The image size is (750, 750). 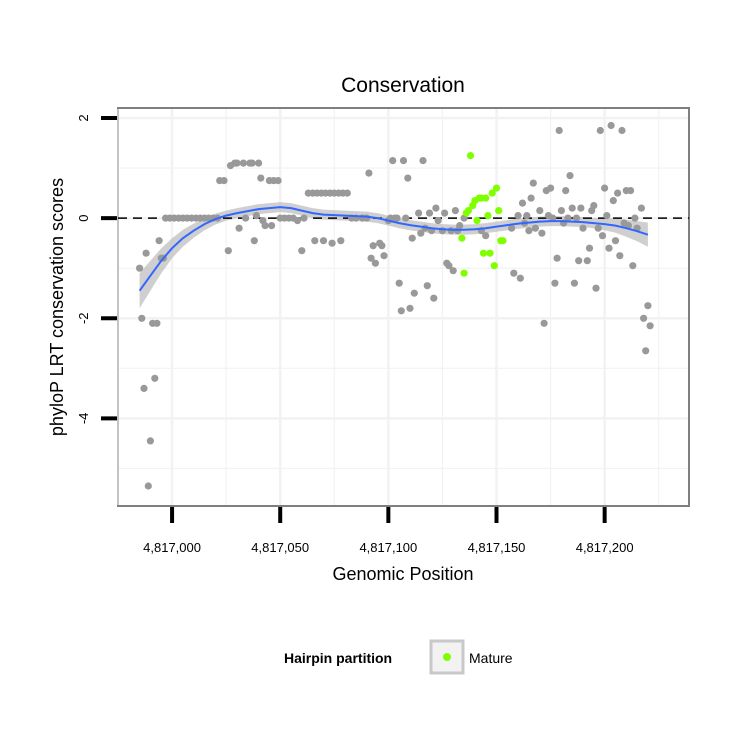 I want to click on y-axis: 2 0 -2 -4, so click(x=96, y=269).